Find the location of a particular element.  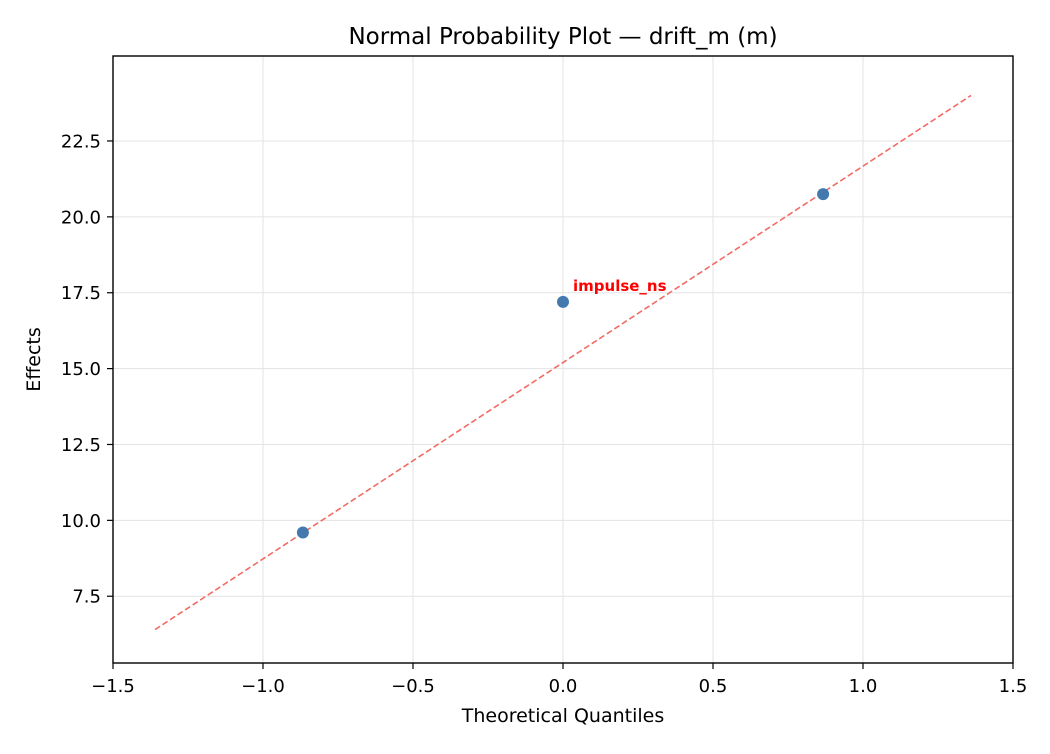

x-tick-label: 0.5 is located at coordinates (713, 686).